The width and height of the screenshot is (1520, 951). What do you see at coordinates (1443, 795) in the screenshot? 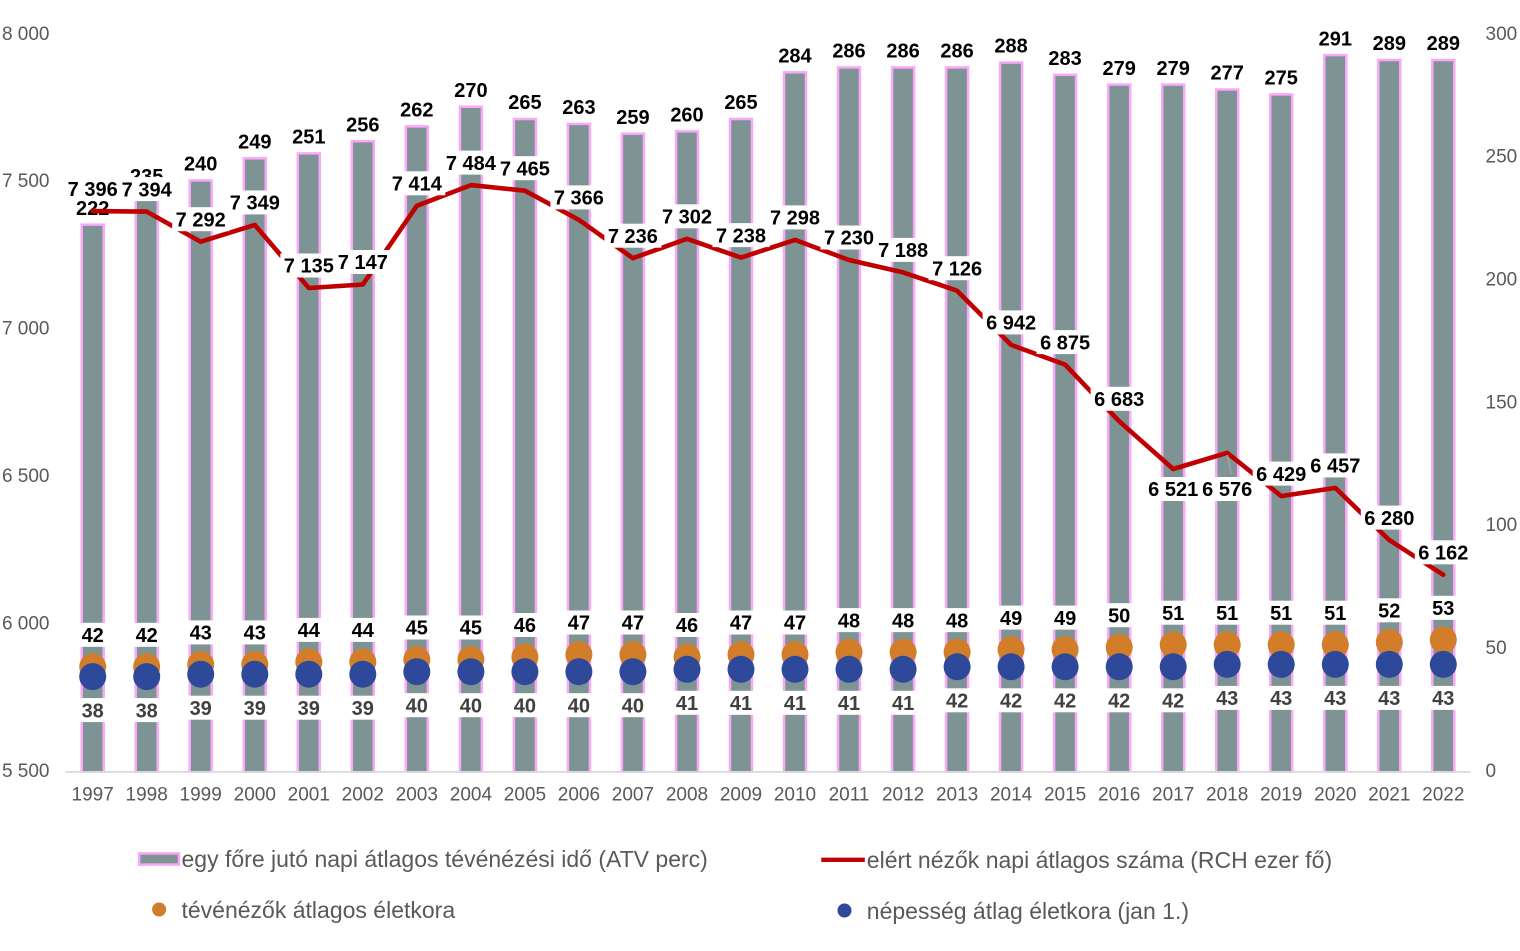
I see `svg-text: 2022` at bounding box center [1443, 795].